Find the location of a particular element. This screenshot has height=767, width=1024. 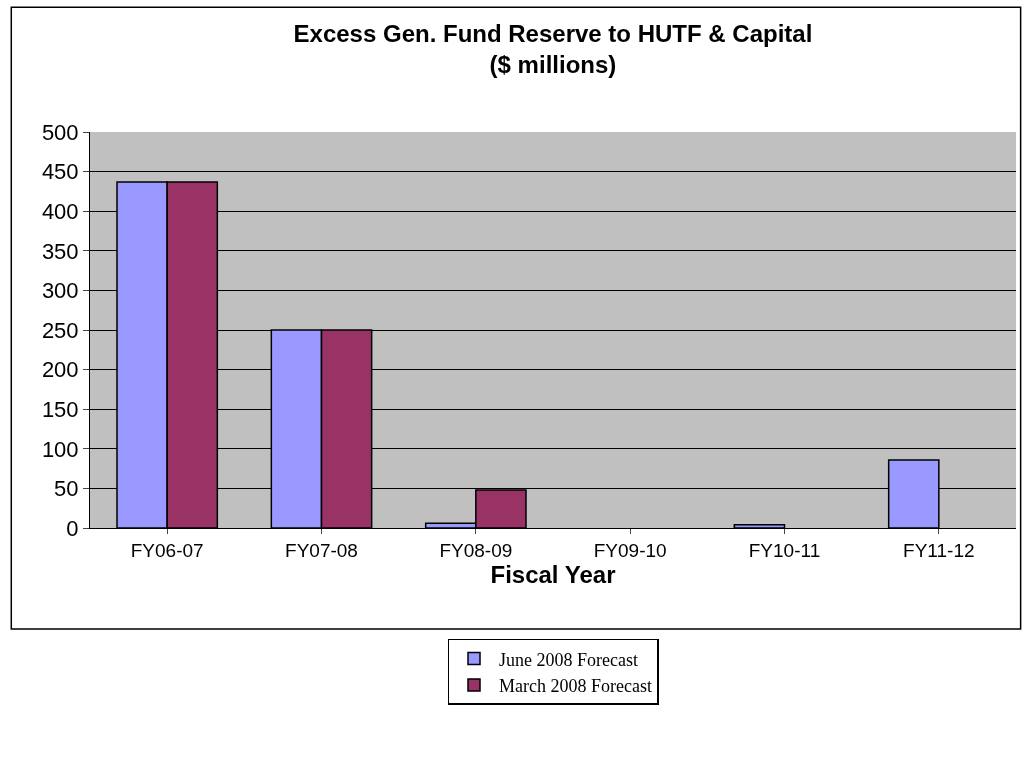

y-tick-label: 400 is located at coordinates (60, 211).